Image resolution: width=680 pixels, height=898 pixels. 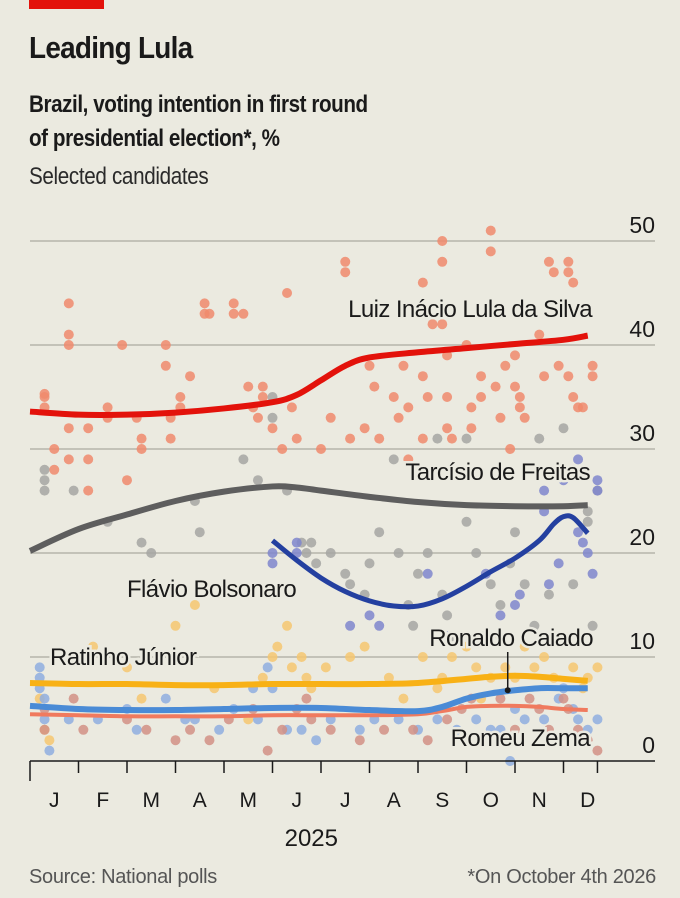 What do you see at coordinates (119, 176) in the screenshot?
I see `chart-subtitle-note: Selected candidates` at bounding box center [119, 176].